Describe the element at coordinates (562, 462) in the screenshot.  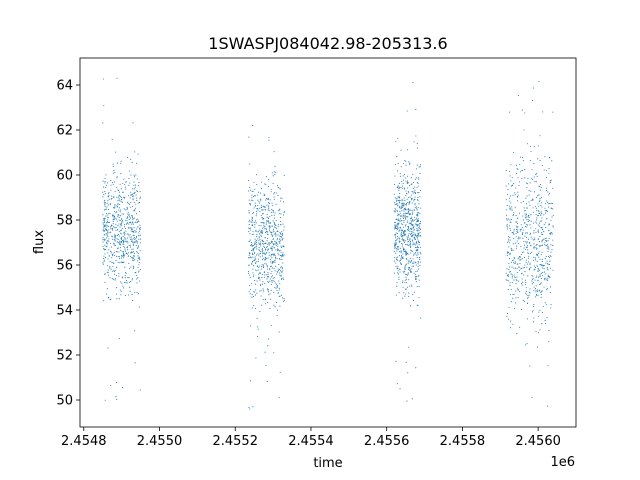
I see `x-axis-offset-label: 1e6` at that location.